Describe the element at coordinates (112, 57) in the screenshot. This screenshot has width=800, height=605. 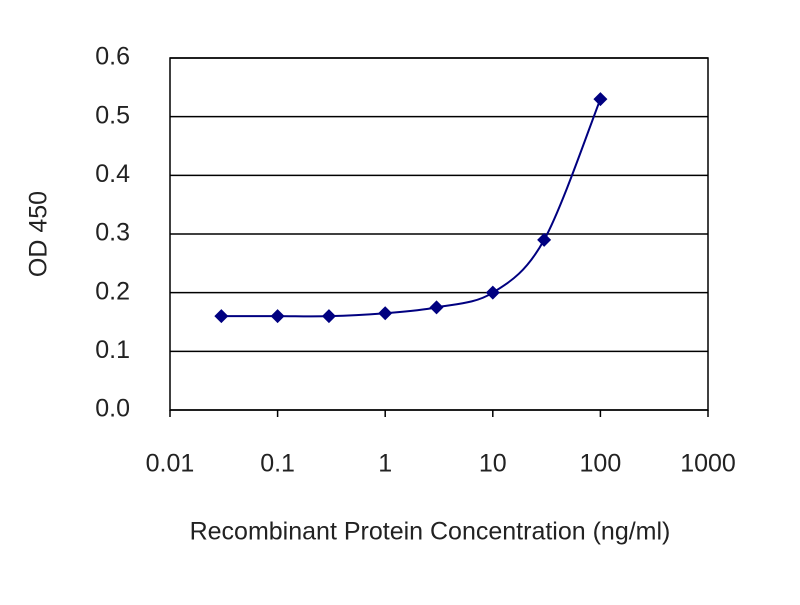
I see `y-tick-label: 0.6` at that location.